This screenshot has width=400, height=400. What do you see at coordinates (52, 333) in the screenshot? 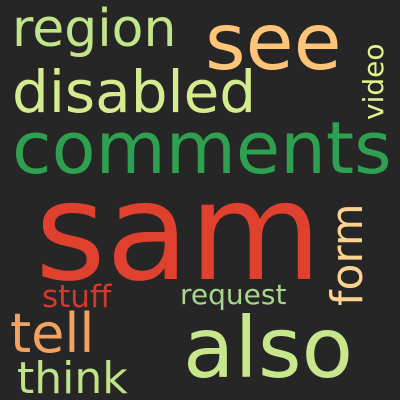
I see `word-tell: tell` at bounding box center [52, 333].